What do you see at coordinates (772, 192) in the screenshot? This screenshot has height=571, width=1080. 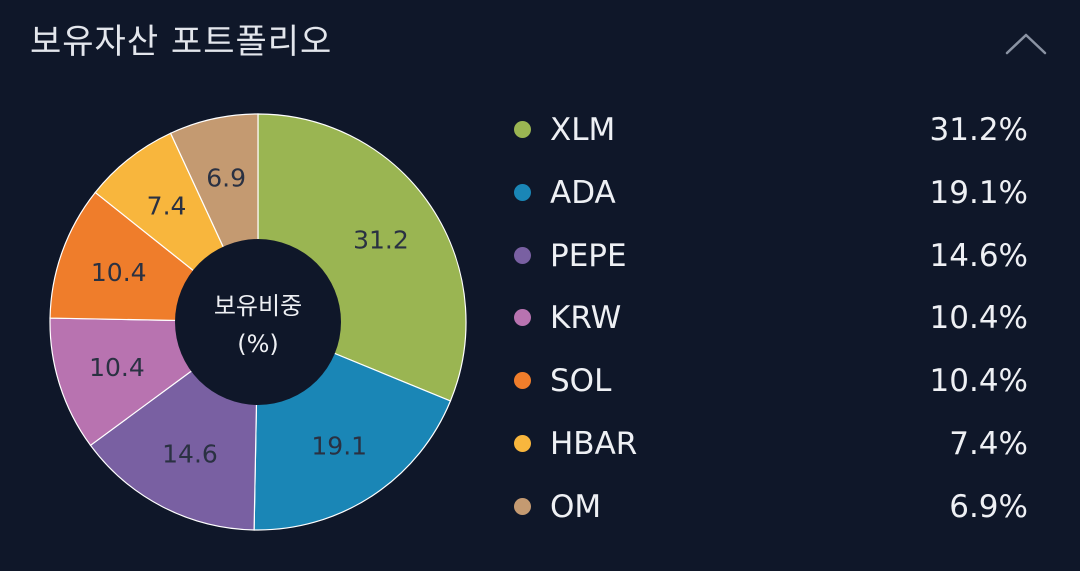 I see `legend-item-ada: ADA 19.1%` at bounding box center [772, 192].